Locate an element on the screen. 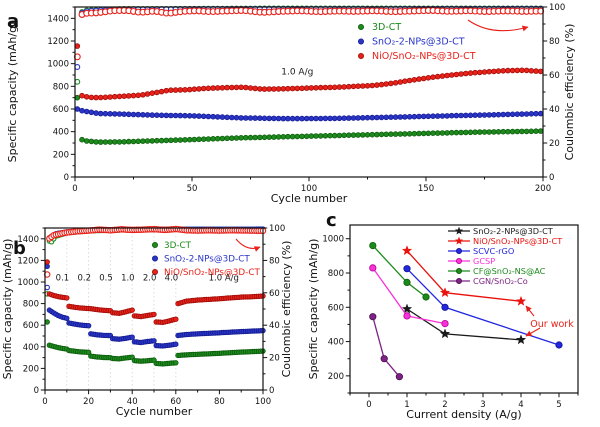  annotation-text: 1.0 A/g is located at coordinates (224, 278).